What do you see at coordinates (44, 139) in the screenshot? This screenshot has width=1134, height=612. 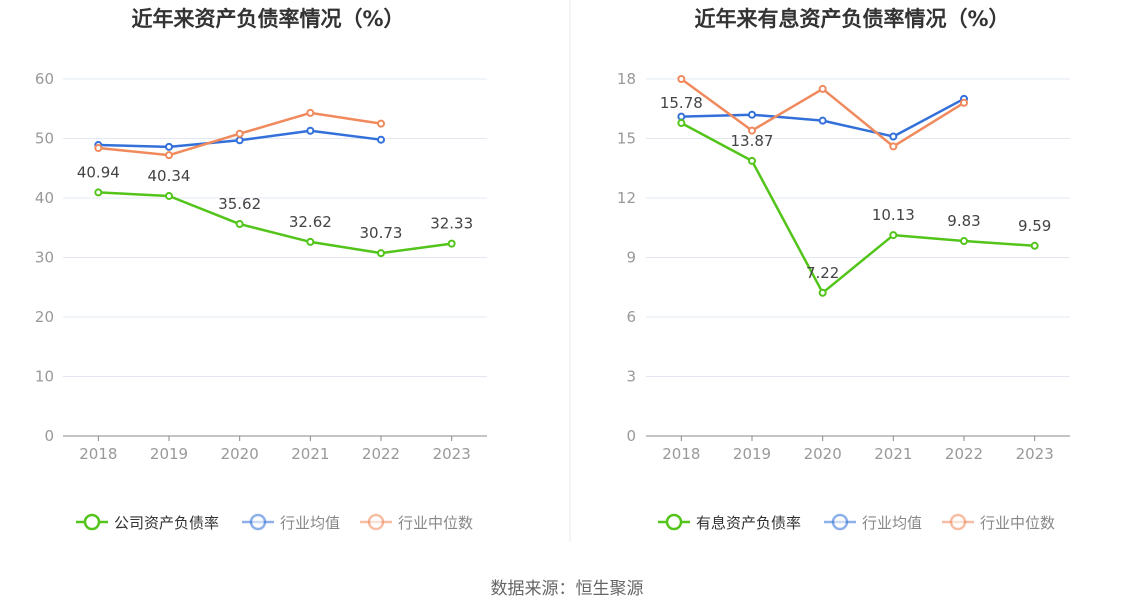 I see `y-tick-label: 50` at bounding box center [44, 139].